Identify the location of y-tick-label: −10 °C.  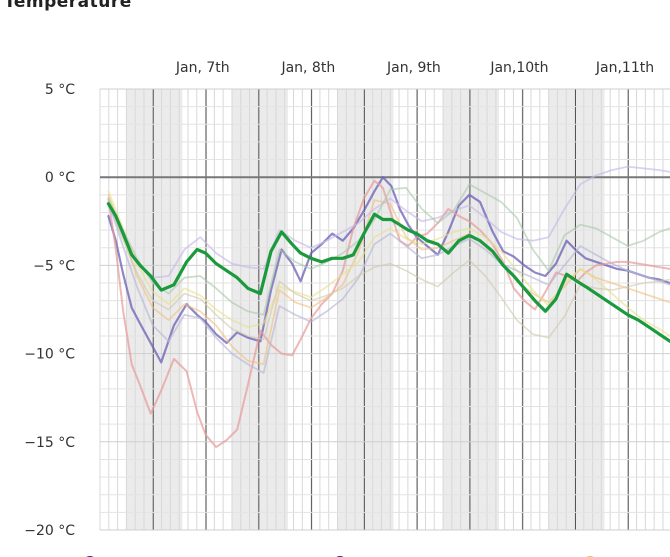
(49, 355).